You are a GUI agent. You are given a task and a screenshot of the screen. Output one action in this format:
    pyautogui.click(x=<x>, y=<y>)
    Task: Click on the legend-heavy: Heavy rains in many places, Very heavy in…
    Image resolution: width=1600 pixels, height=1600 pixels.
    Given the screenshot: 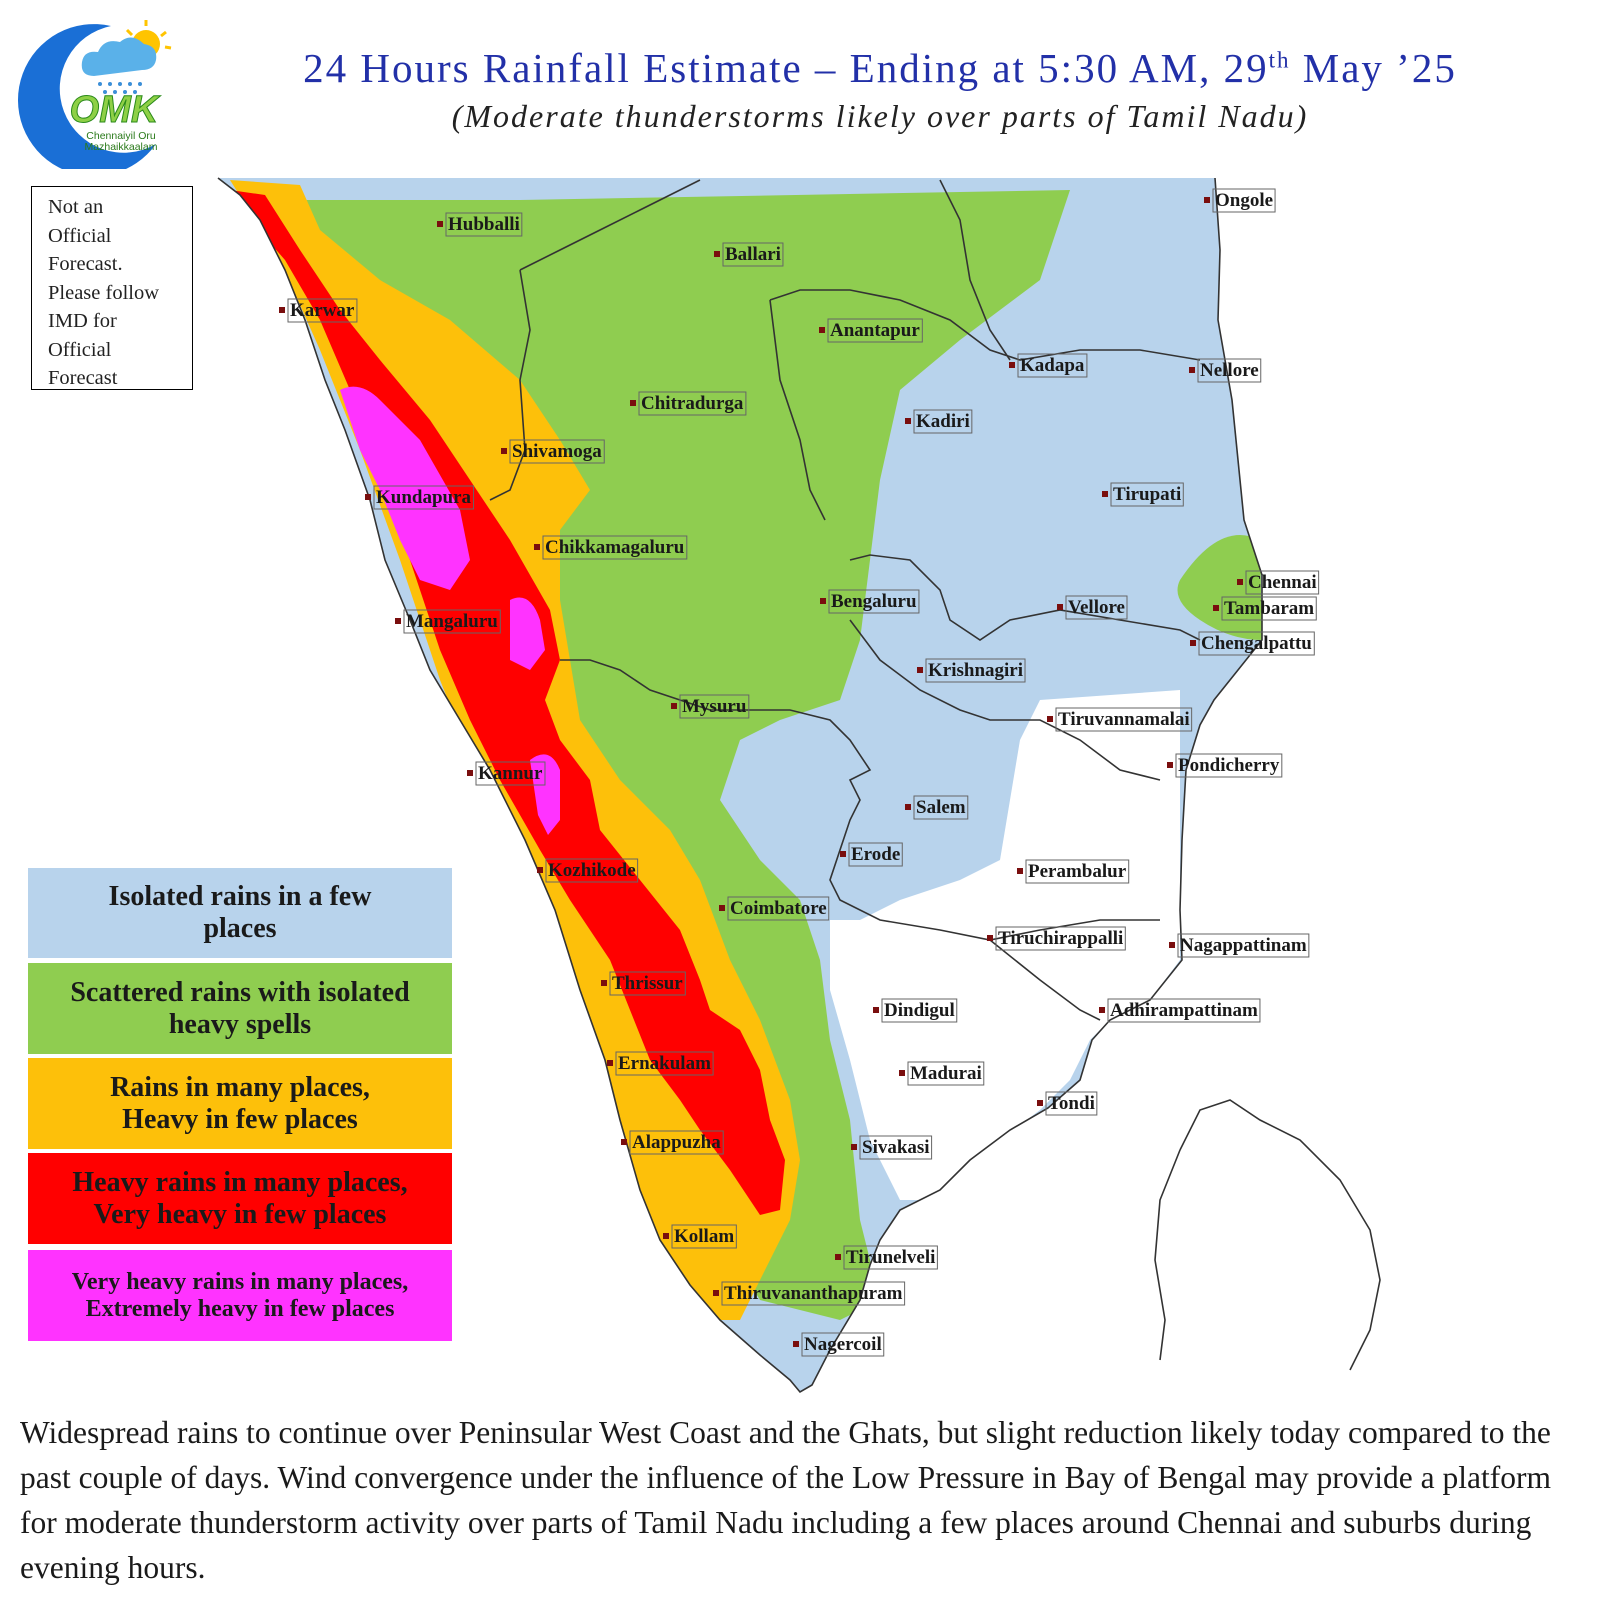 What is the action you would take?
    pyautogui.click(x=240, y=1198)
    